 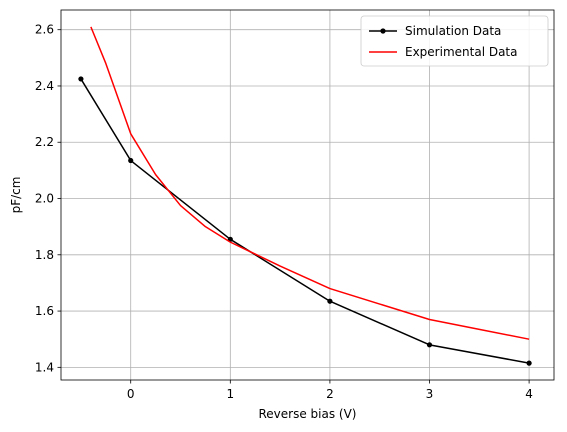 What do you see at coordinates (308, 414) in the screenshot?
I see `x-axis-label: Reverse bias (V)` at bounding box center [308, 414].